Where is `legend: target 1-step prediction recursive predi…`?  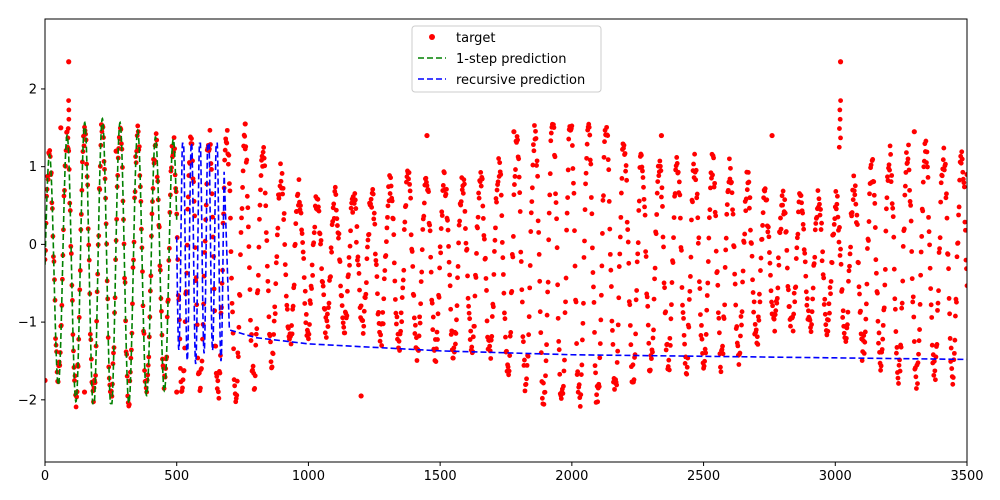
legend: target 1-step prediction recursive predi… is located at coordinates (506, 59).